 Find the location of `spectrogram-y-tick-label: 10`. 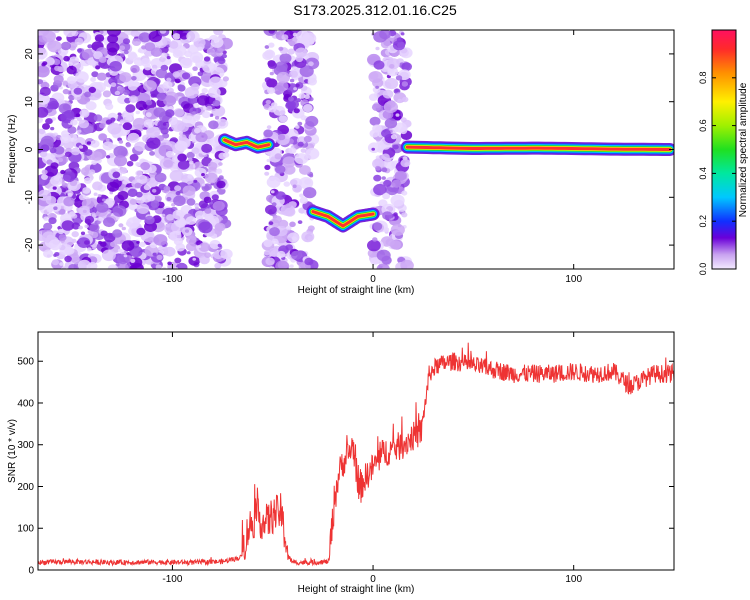

spectrogram-y-tick-label: 10 is located at coordinates (29, 102).